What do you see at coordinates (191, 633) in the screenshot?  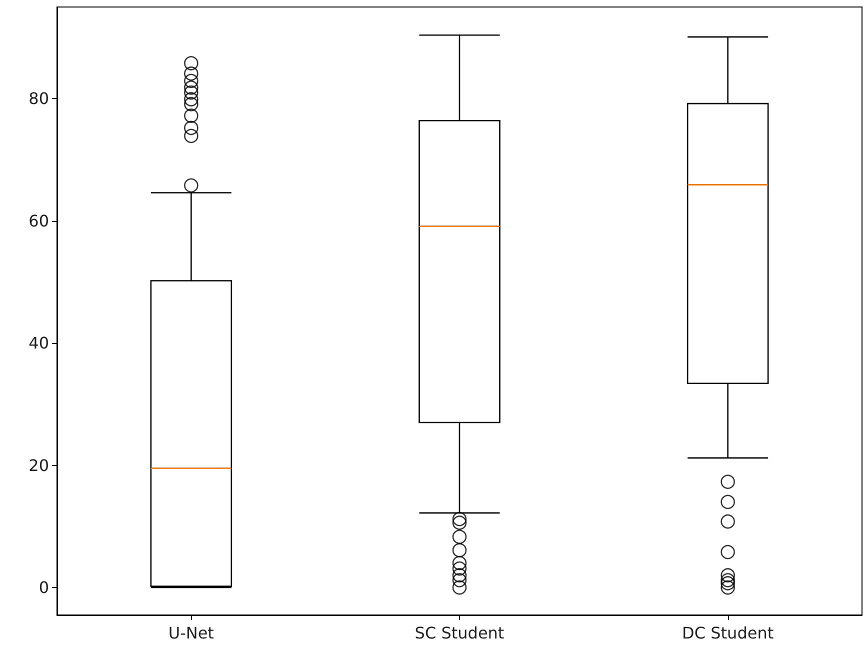 I see `x-tick-label: U-Net` at bounding box center [191, 633].